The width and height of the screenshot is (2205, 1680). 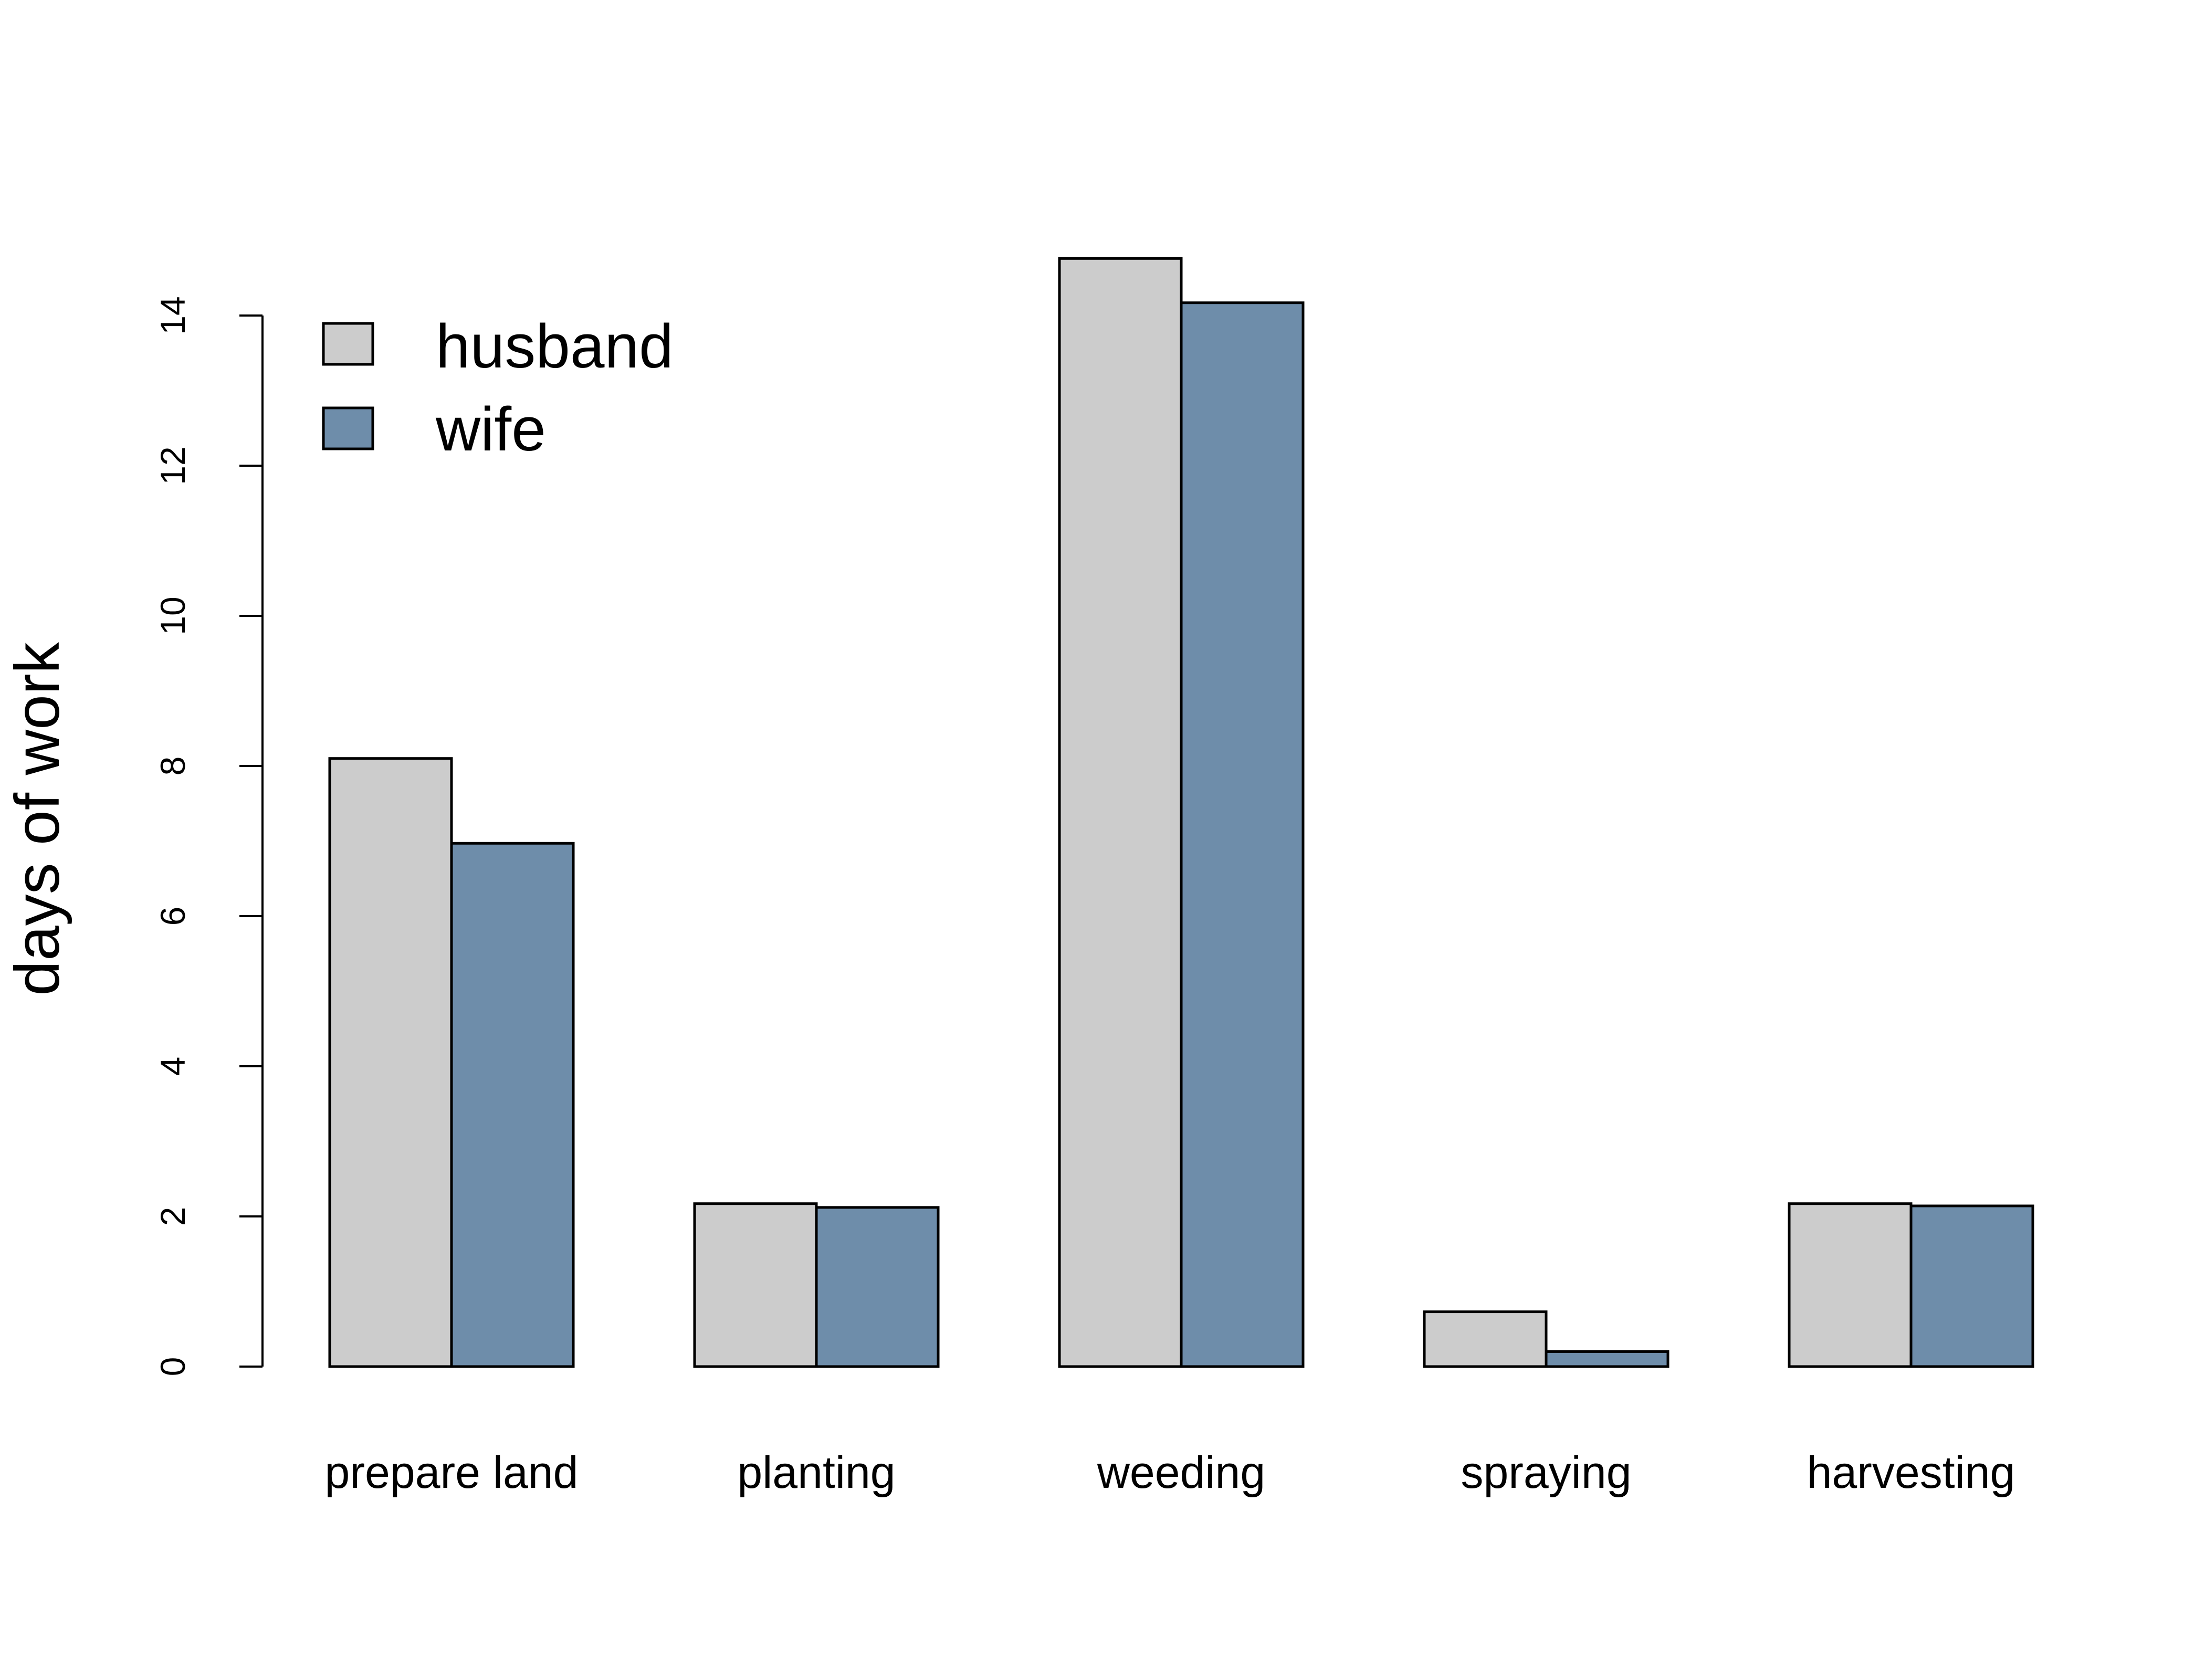 I want to click on y-ticks: 0 2 4 6 8 10 12 14, so click(x=207, y=836).